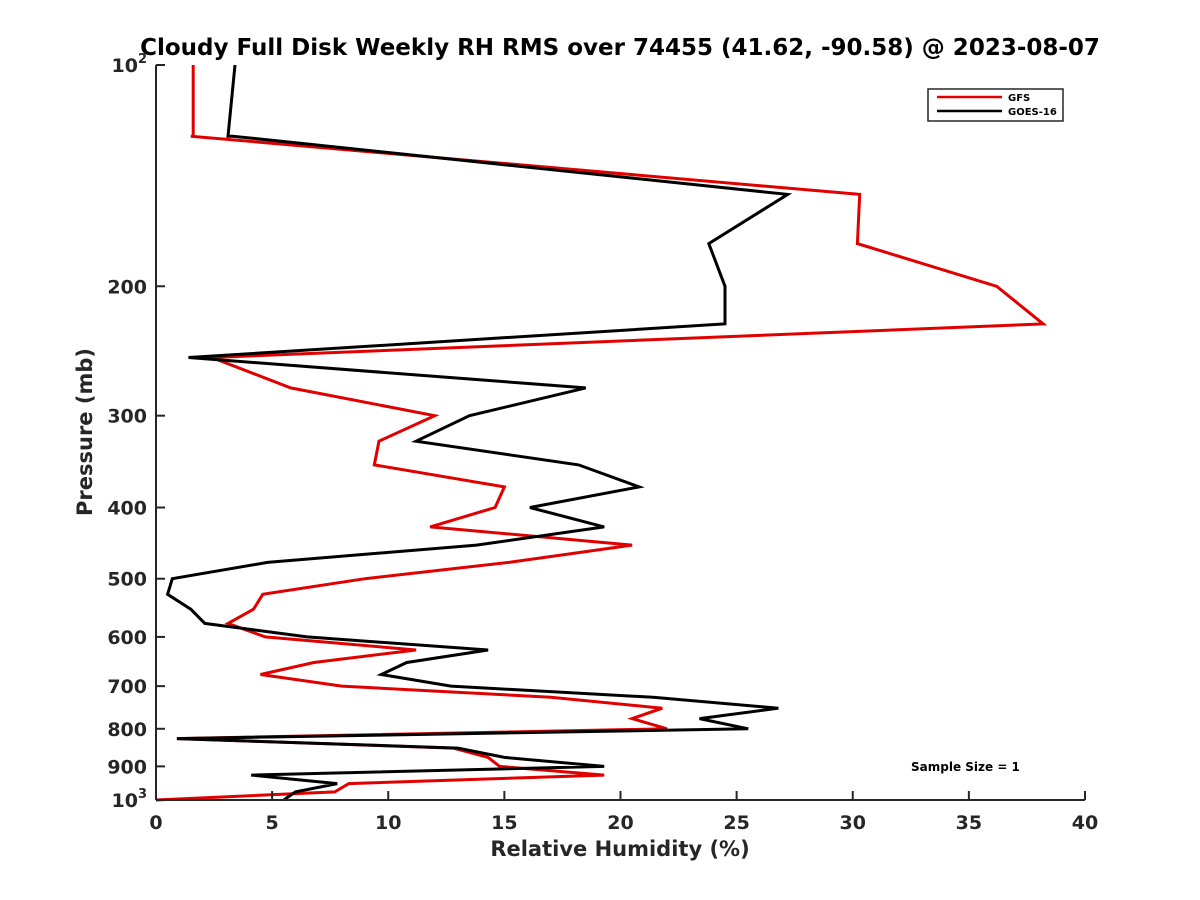 The height and width of the screenshot is (900, 1200). Describe the element at coordinates (127, 730) in the screenshot. I see `y-tick-label: 800` at that location.